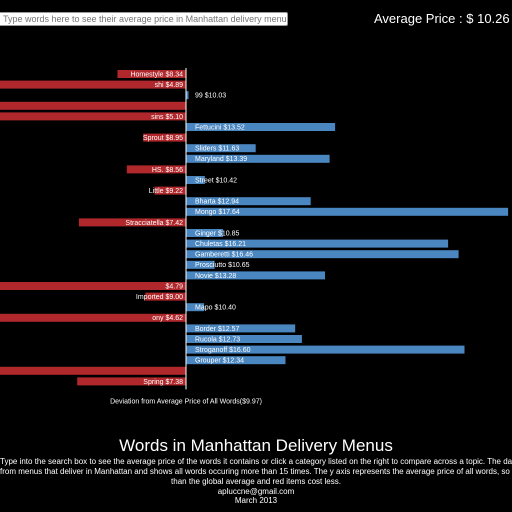  I want to click on bar-label-18: Prosciutto $10.65, so click(222, 265).